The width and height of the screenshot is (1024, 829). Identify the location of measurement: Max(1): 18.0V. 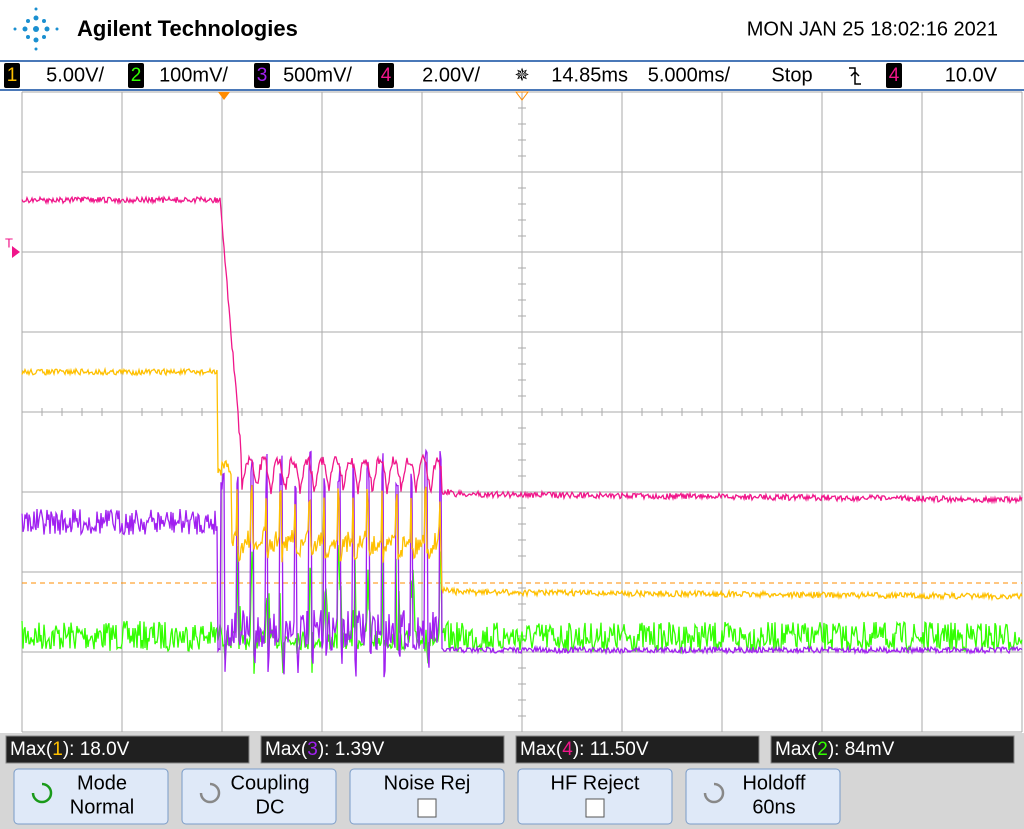
(70, 749).